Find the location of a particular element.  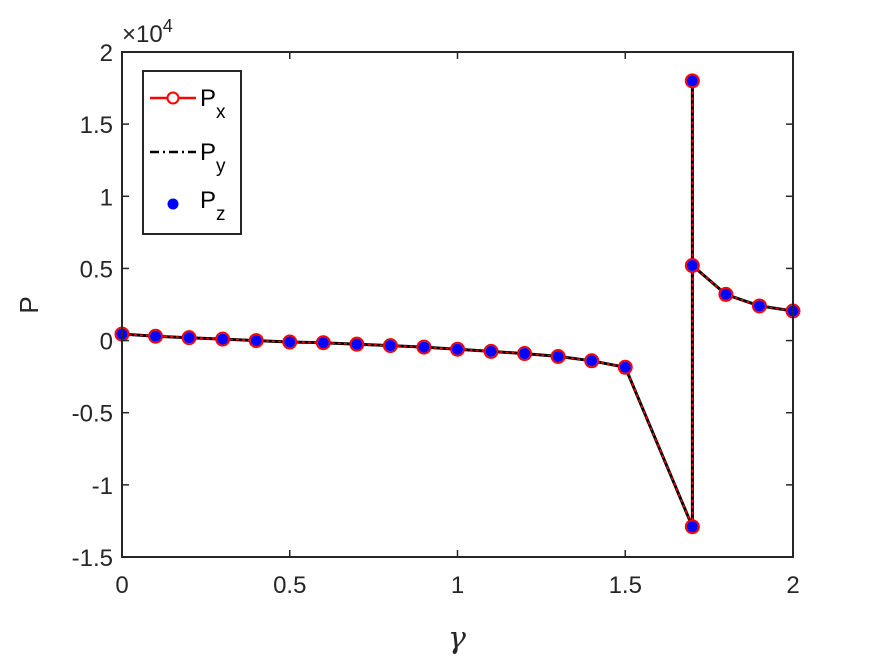

x-axis-label: γ is located at coordinates (457, 638).